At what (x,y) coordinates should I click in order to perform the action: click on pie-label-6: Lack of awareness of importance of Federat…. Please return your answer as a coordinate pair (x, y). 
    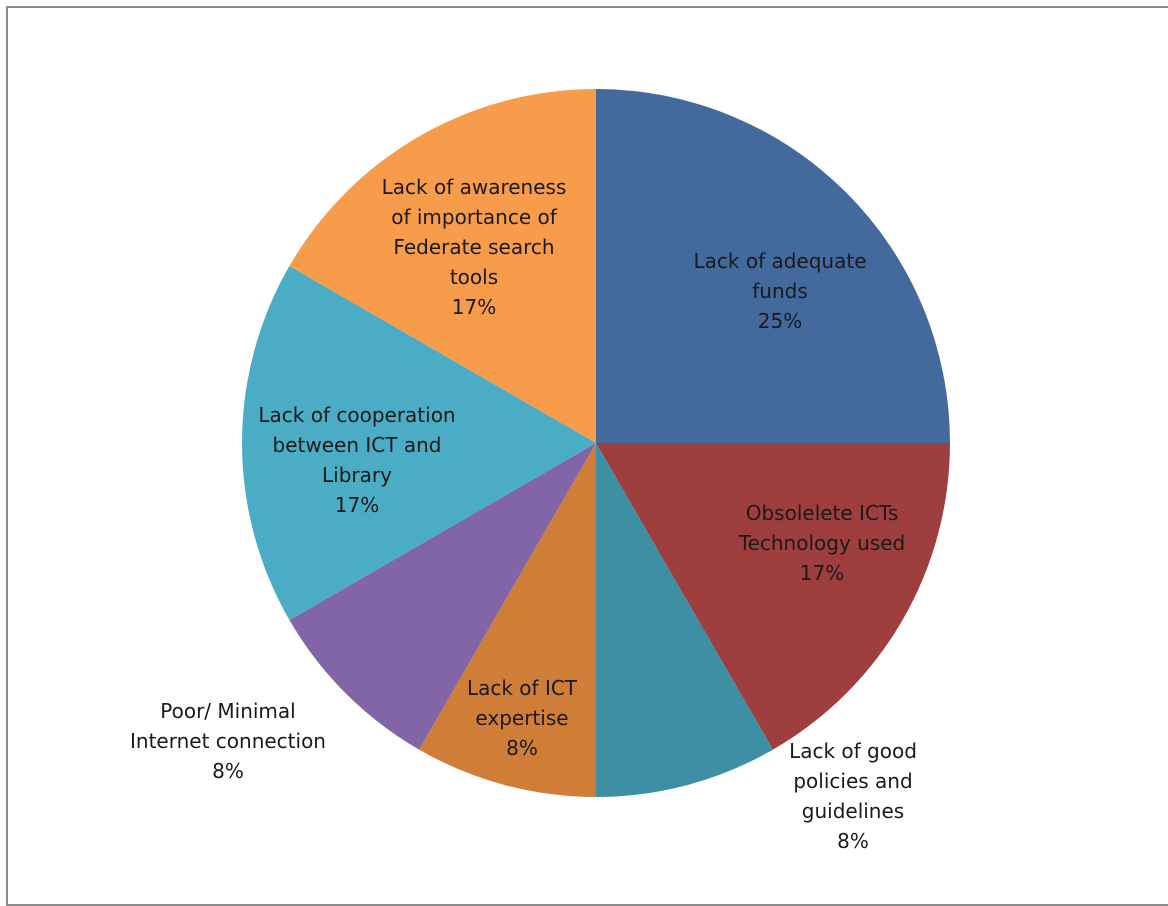
    Looking at the image, I should click on (474, 247).